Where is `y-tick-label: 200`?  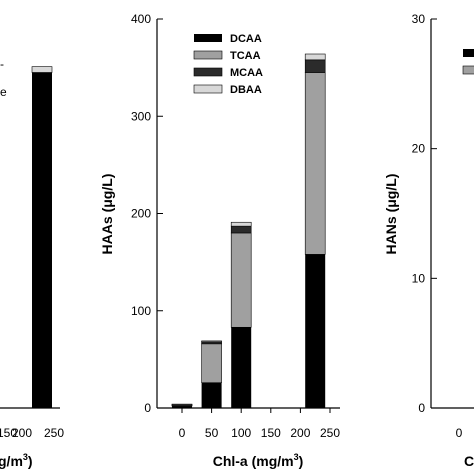
y-tick-label: 200 is located at coordinates (141, 214).